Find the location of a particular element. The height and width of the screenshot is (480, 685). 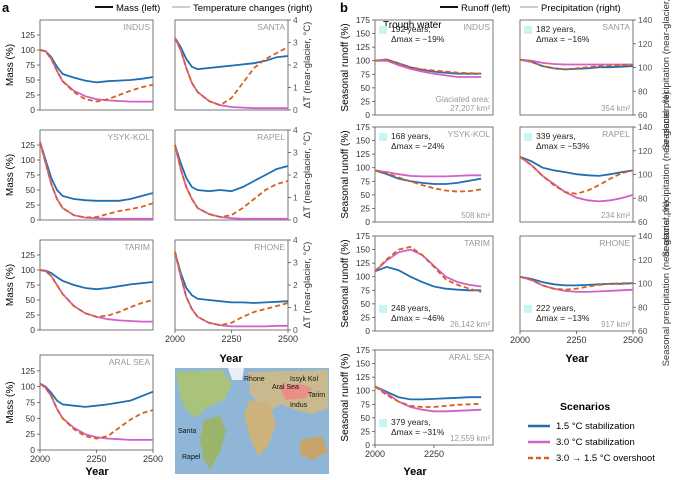

chart-a-indus: INDUS 0 25 50 75 100 125 Mass (%) is located at coordinates (79, 67).